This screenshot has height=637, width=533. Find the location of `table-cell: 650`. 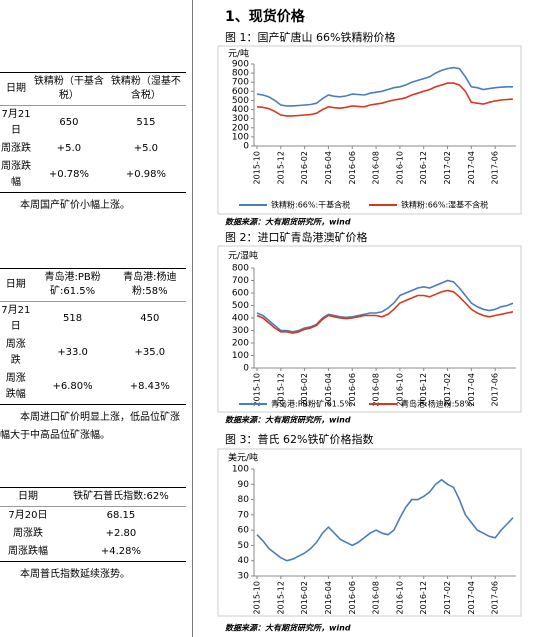

table-cell: 650 is located at coordinates (69, 122).